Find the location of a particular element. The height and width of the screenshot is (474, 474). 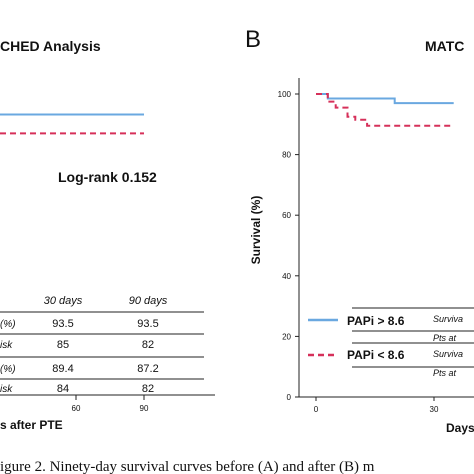

panel-b-x-ticks: 0 30 is located at coordinates (376, 405).